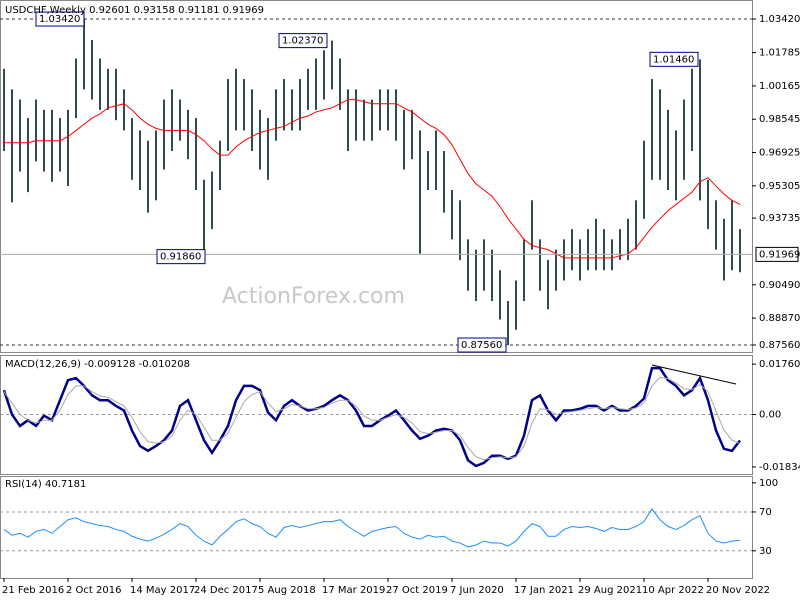  I want to click on x-tick-label: 20 Nov 2022, so click(738, 590).